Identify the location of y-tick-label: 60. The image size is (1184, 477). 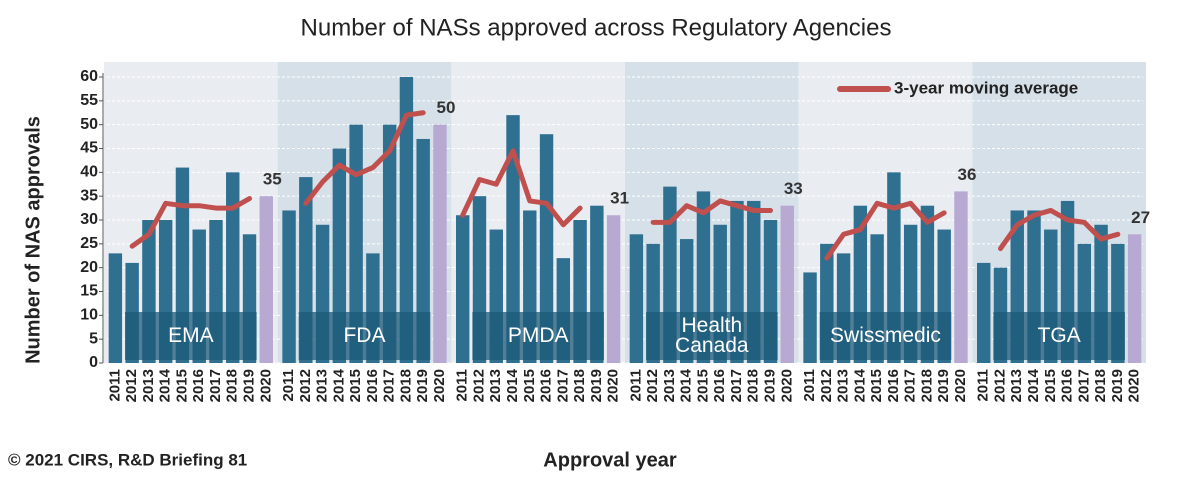
(89, 76).